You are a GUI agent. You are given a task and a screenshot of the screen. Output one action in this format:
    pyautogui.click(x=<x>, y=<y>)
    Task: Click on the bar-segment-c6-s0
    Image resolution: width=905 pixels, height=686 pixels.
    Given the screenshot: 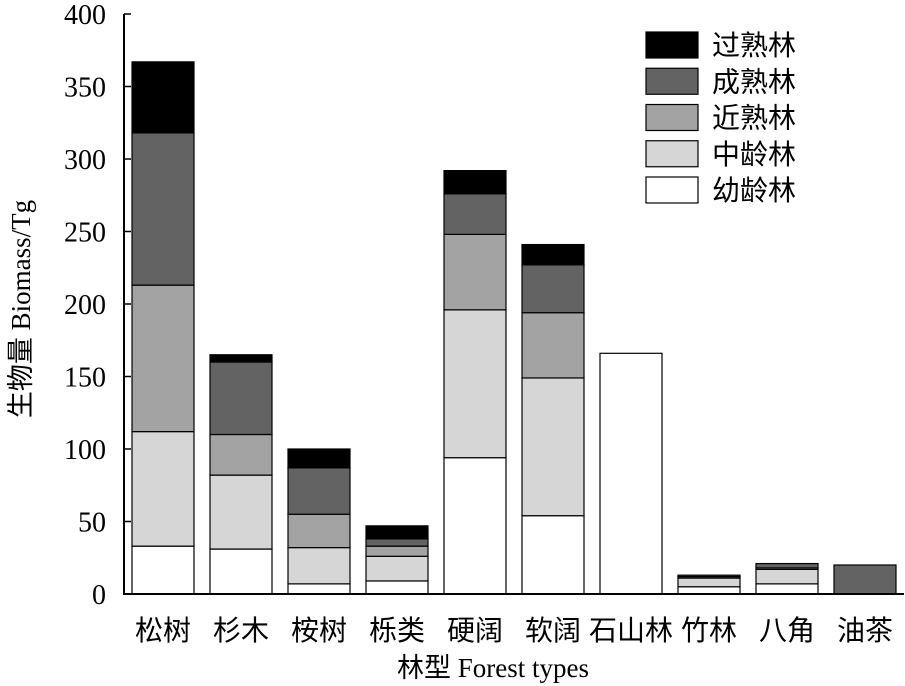 What is the action you would take?
    pyautogui.click(x=631, y=473)
    